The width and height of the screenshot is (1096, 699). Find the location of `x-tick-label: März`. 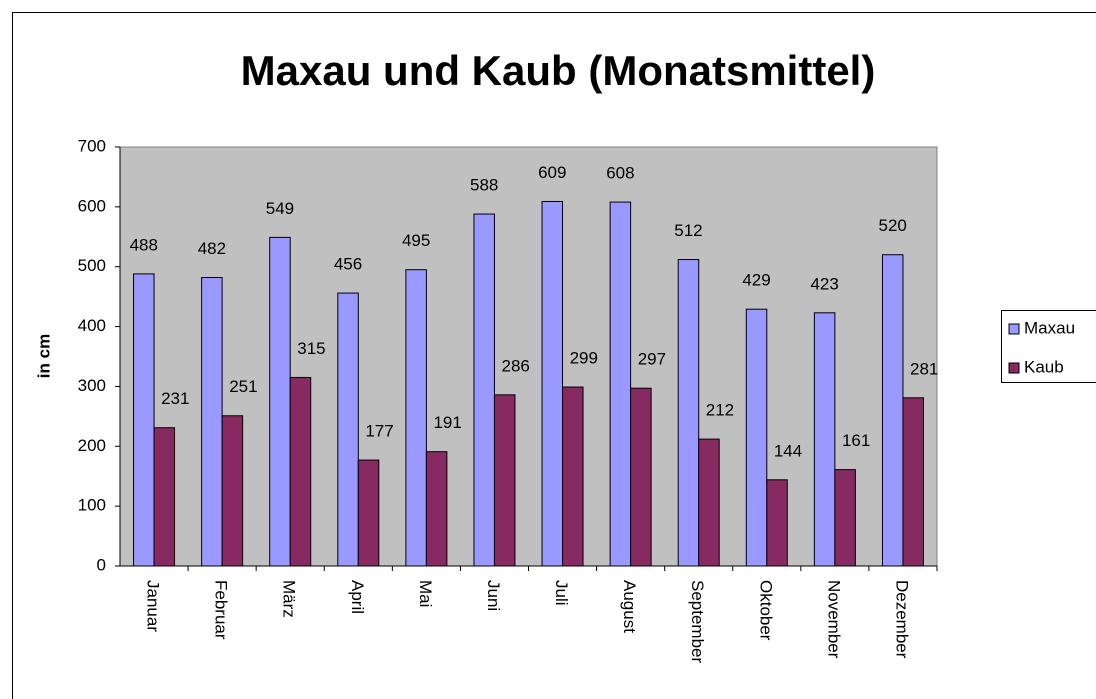

x-tick-label: März is located at coordinates (289, 599).